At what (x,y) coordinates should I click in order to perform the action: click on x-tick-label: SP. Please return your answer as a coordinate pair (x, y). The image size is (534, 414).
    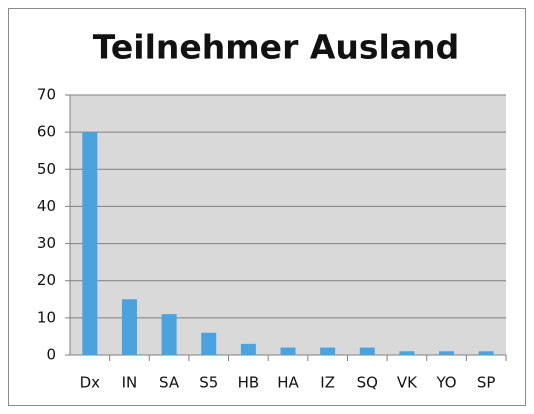
    Looking at the image, I should click on (486, 383).